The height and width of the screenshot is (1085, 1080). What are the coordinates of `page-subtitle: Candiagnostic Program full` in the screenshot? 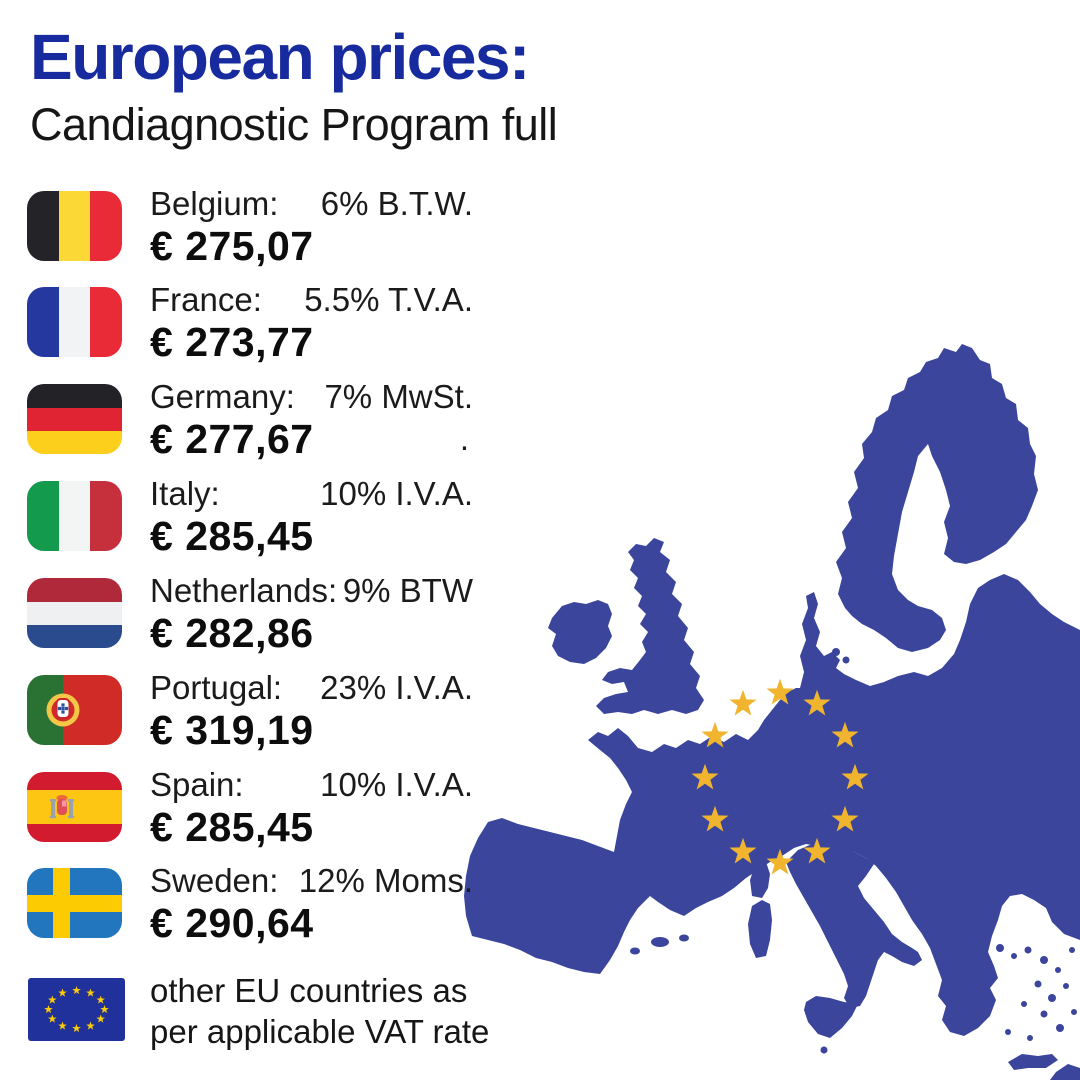 It's located at (294, 124).